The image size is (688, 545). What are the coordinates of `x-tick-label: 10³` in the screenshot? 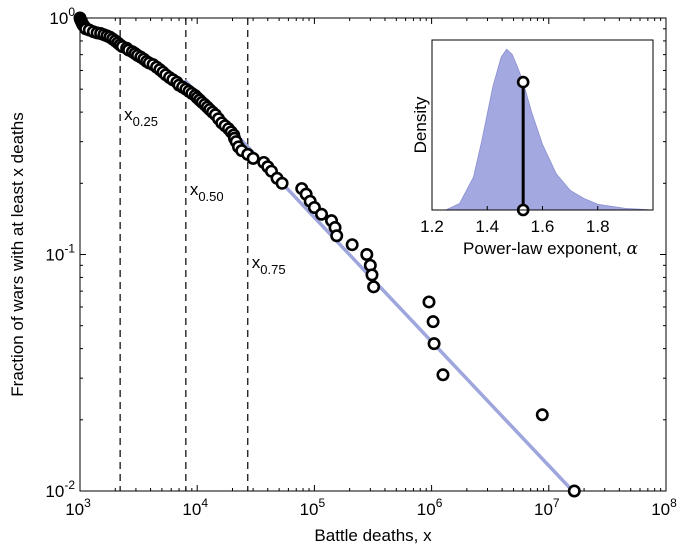 It's located at (78, 507).